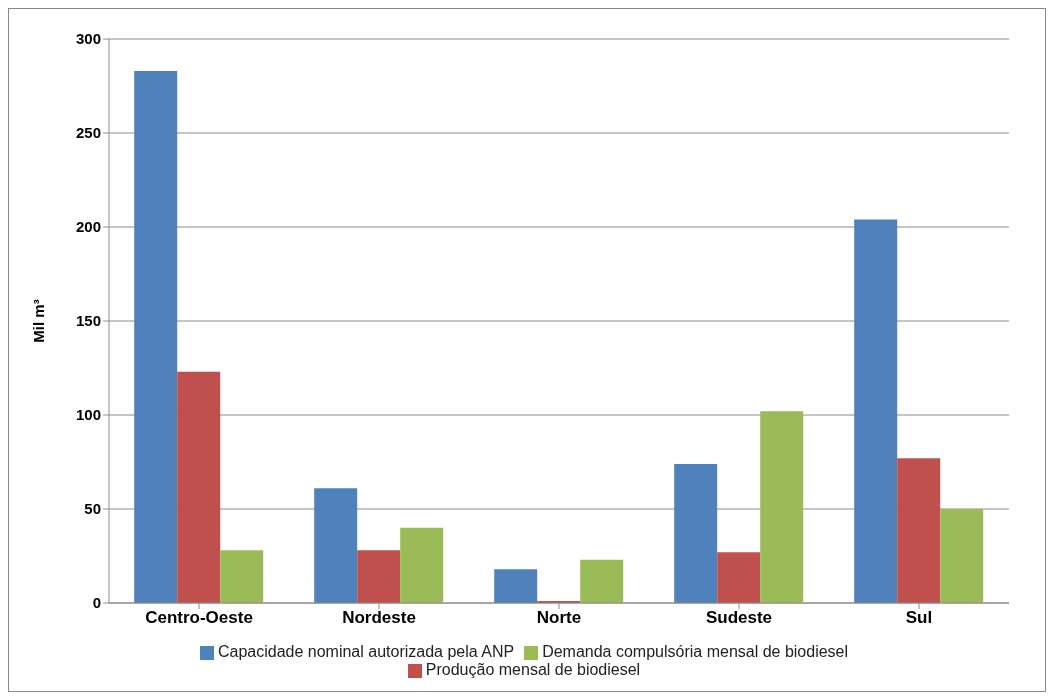  I want to click on y-axis-title: Mil m³, so click(39, 321).